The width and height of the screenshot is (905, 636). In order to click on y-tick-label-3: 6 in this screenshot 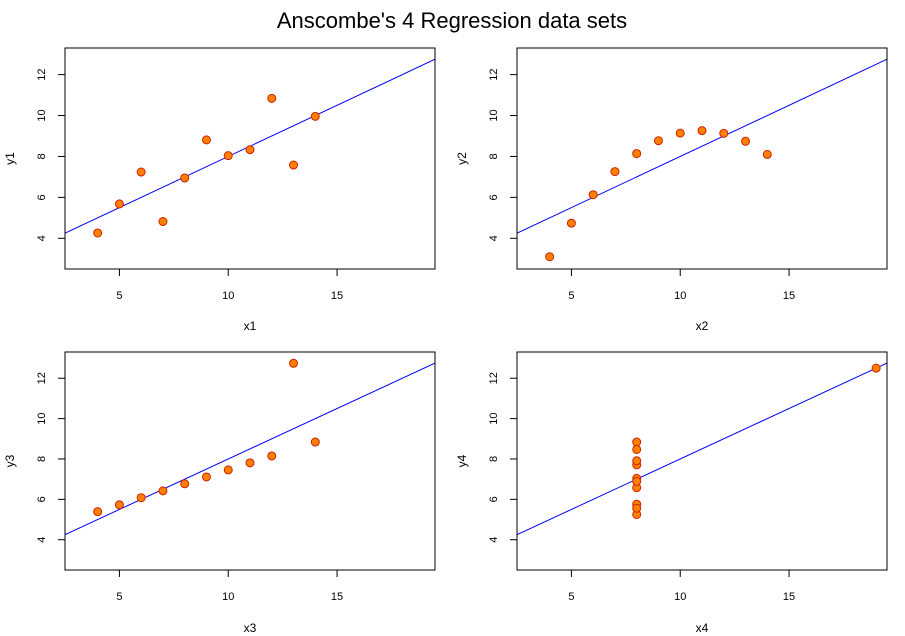, I will do `click(42, 499)`.